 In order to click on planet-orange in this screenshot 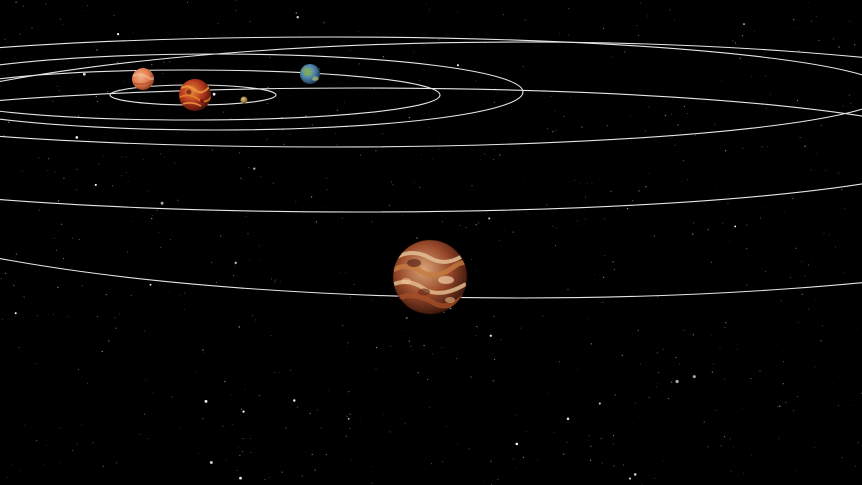, I will do `click(144, 79)`.